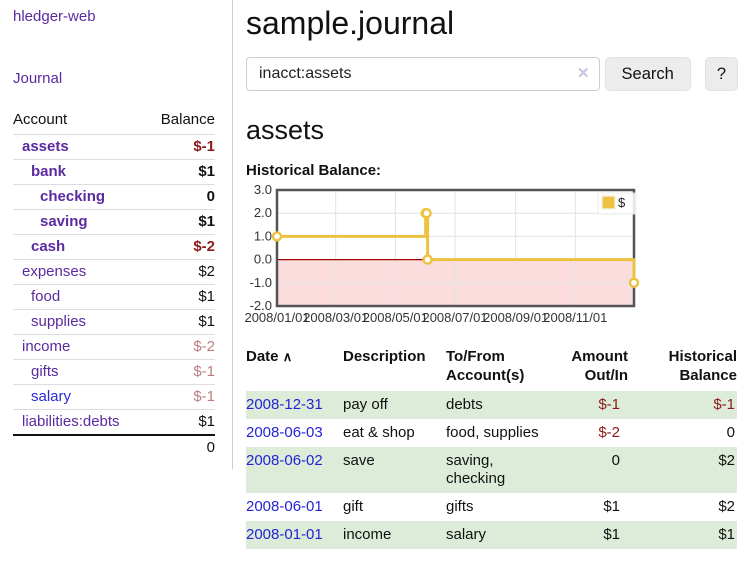 This screenshot has width=742, height=582. I want to click on svg-text: 2008/05/01, so click(395, 317).